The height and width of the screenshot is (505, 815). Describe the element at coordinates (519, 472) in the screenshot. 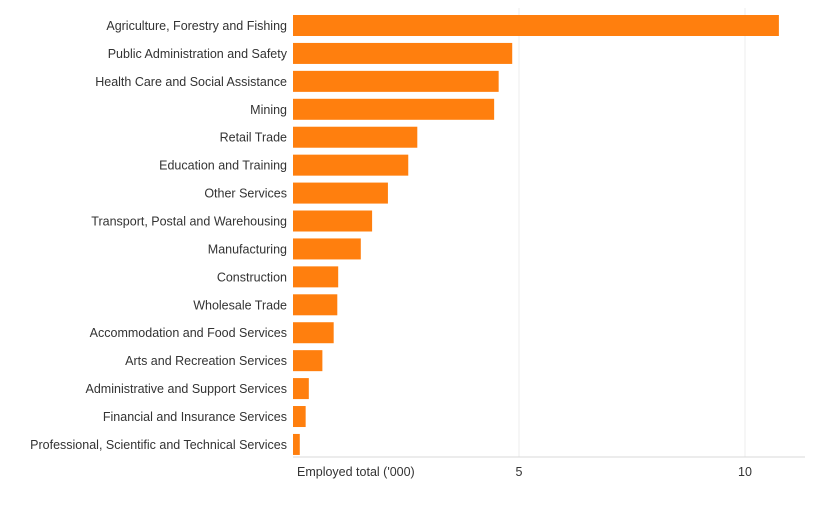

I see `x-tick-label: 5` at that location.